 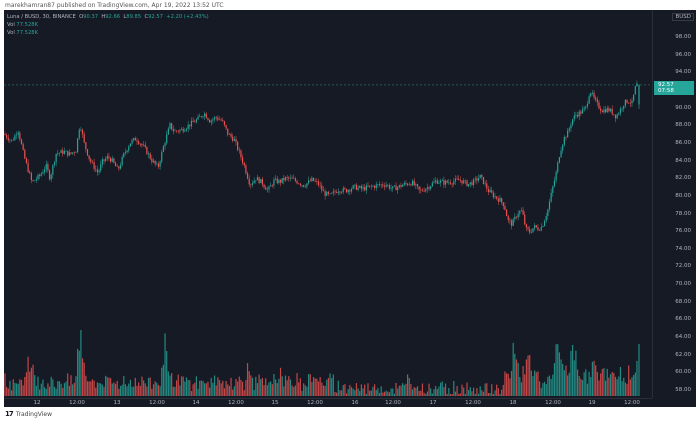 I want to click on time-tick: 18, so click(x=513, y=403).